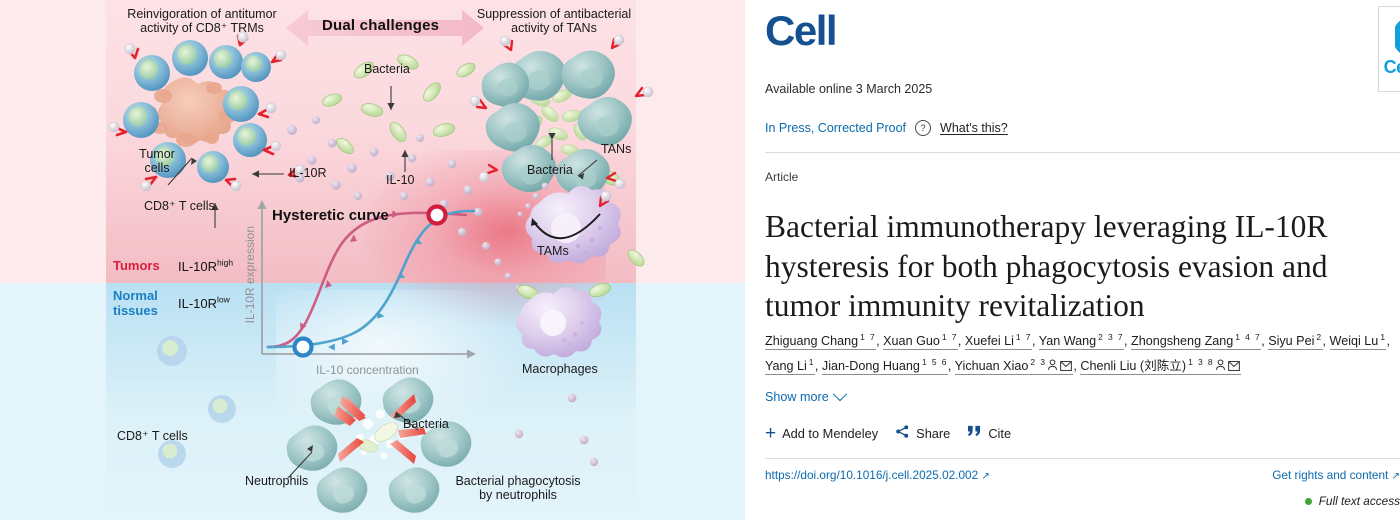 This screenshot has width=1400, height=520. Describe the element at coordinates (426, 424) in the screenshot. I see `bacteria-label-neutrophils: Bacteria` at that location.